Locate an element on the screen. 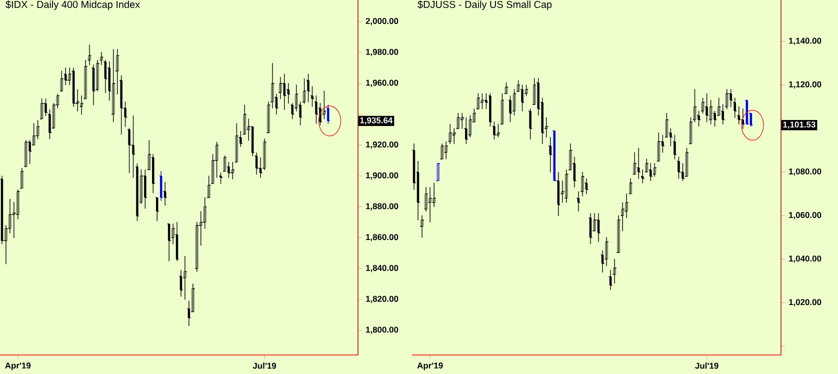 Image resolution: width=838 pixels, height=374 pixels. y-tick-label: 1,980.00 is located at coordinates (382, 52).